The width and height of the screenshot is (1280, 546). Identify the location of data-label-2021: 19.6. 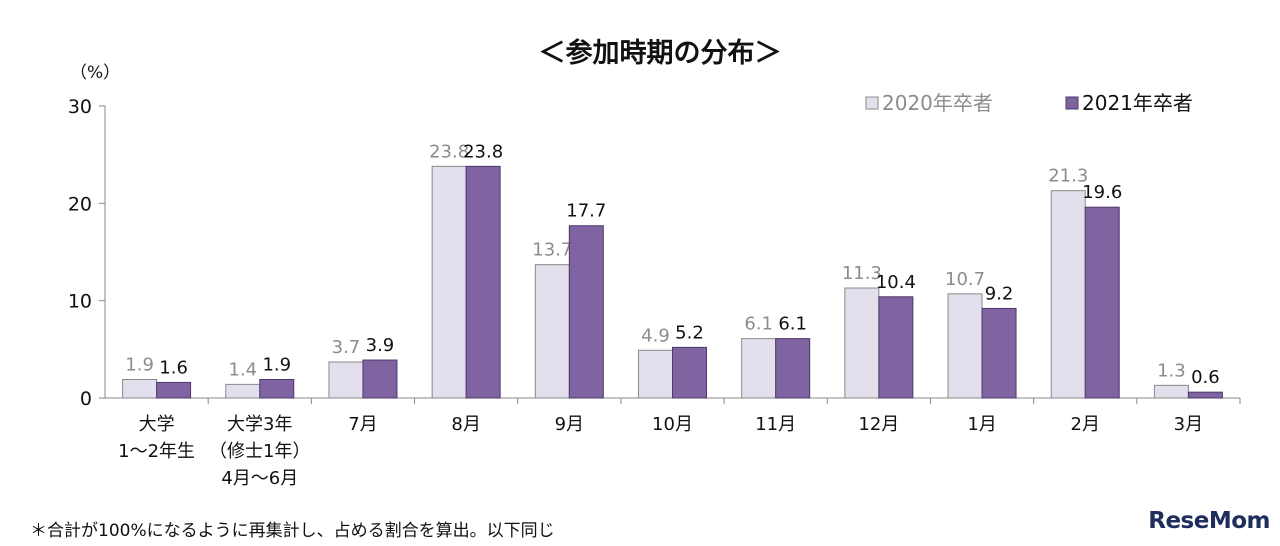
(1102, 192).